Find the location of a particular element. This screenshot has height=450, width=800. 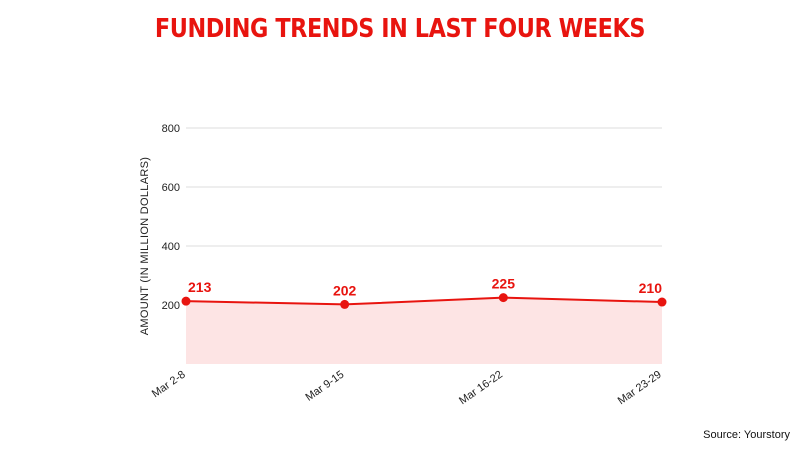

data-label: 202 is located at coordinates (345, 290).